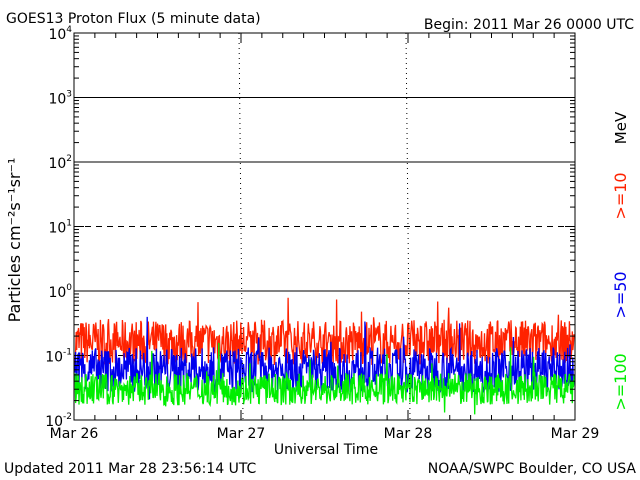 The image size is (640, 480). Describe the element at coordinates (532, 469) in the screenshot. I see `credit: NOAA/SWPC Boulder, CO USA` at that location.